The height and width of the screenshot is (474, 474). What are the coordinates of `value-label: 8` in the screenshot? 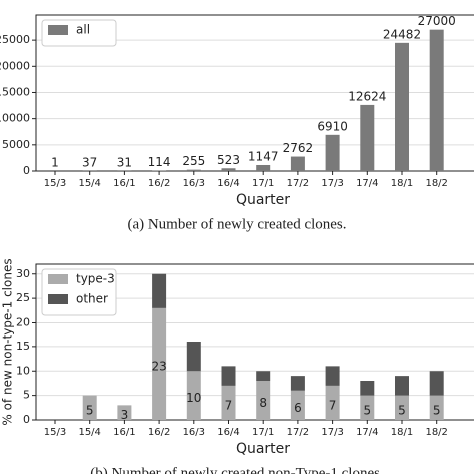 It's located at (263, 403).